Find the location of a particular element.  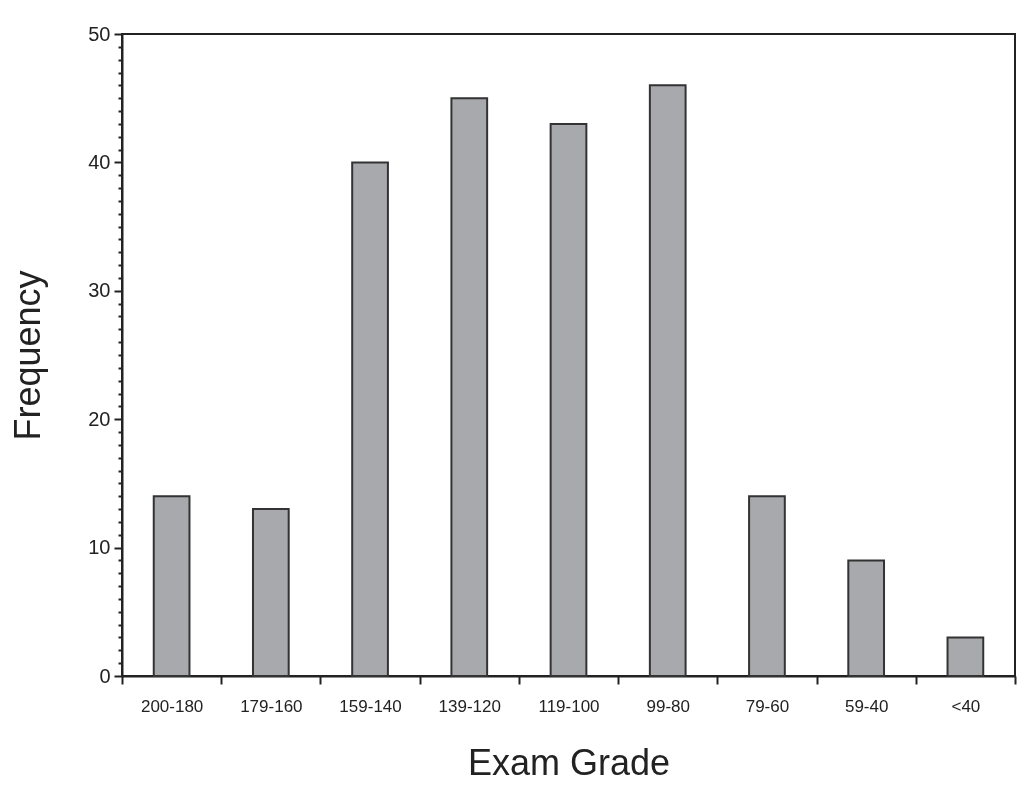

y-tick-label: 10 is located at coordinates (99, 547).